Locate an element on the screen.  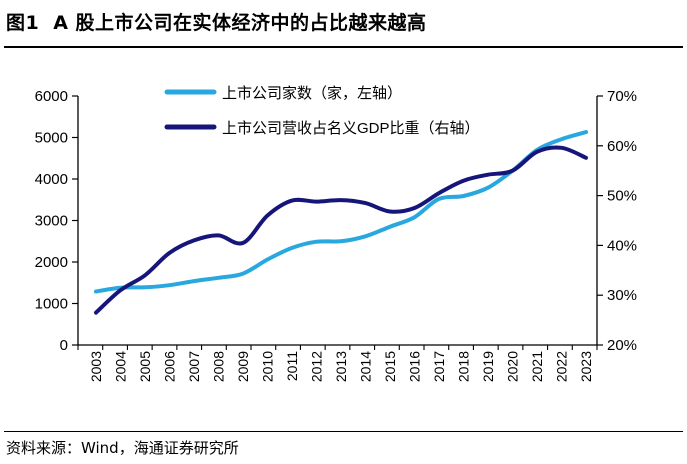
x-tick-label: 2015 is located at coordinates (390, 366).